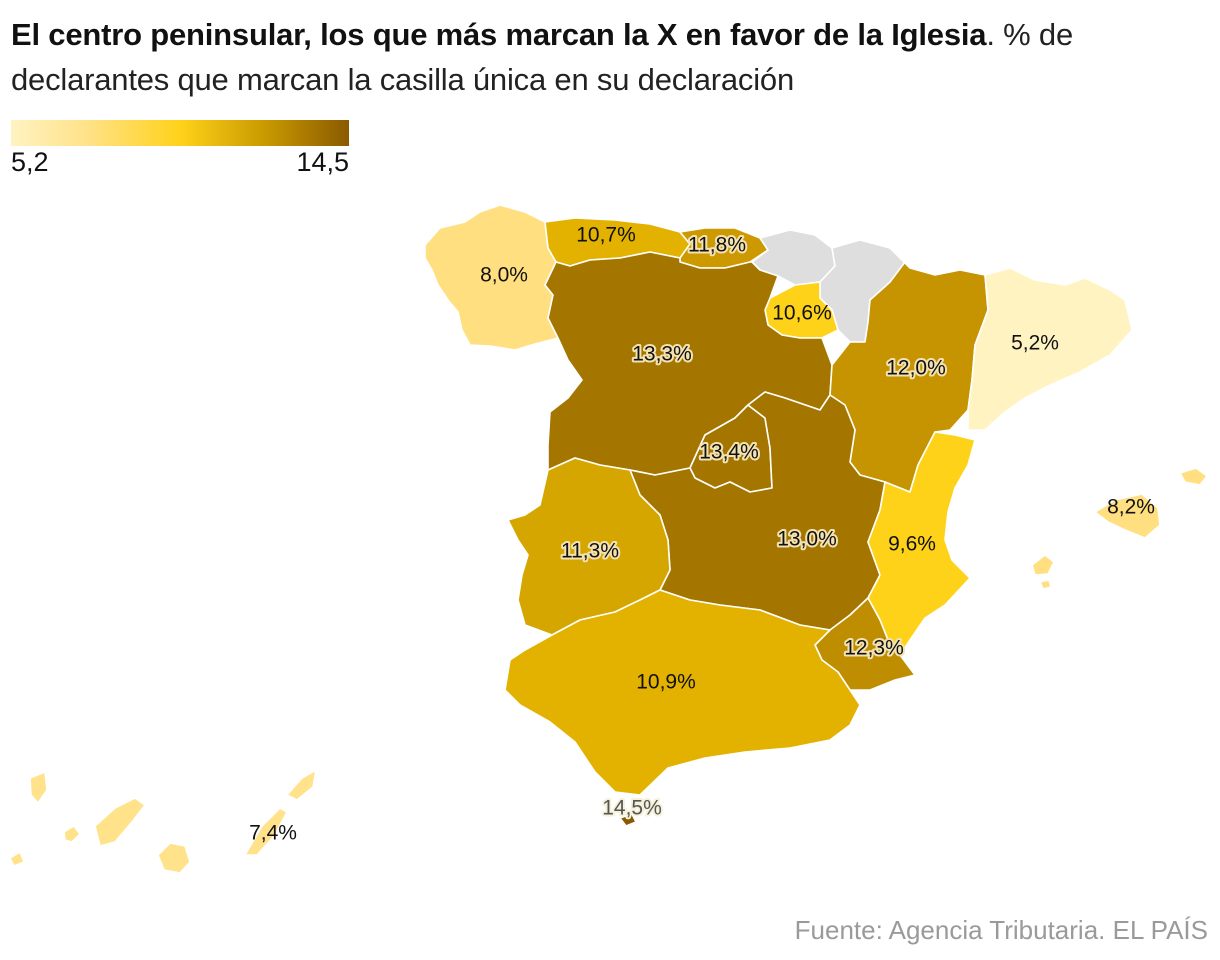 The width and height of the screenshot is (1220, 960). Describe the element at coordinates (666, 682) in the screenshot. I see `label-andalucia: 10,9%` at that location.